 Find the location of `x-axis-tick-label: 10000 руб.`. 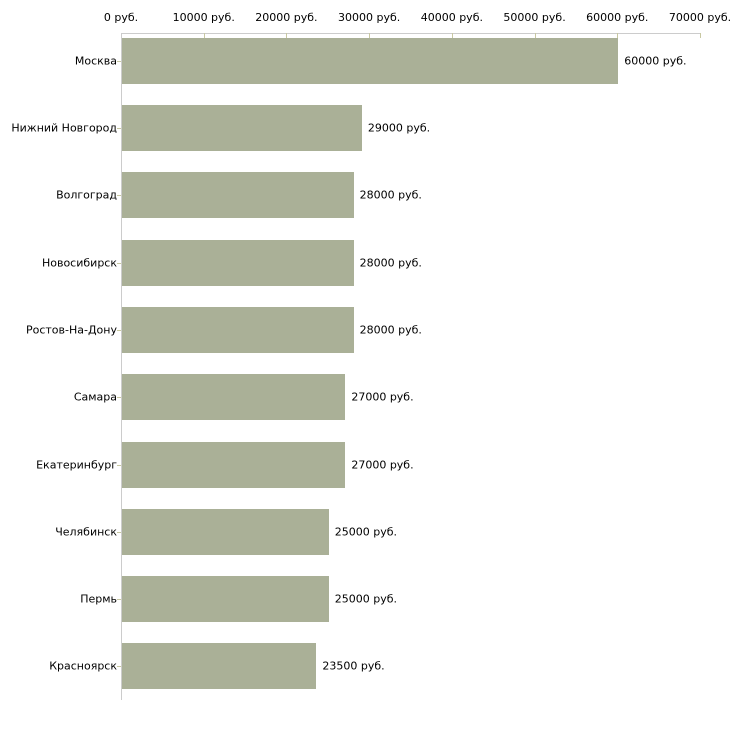

x-axis-tick-label: 10000 руб. is located at coordinates (203, 17).